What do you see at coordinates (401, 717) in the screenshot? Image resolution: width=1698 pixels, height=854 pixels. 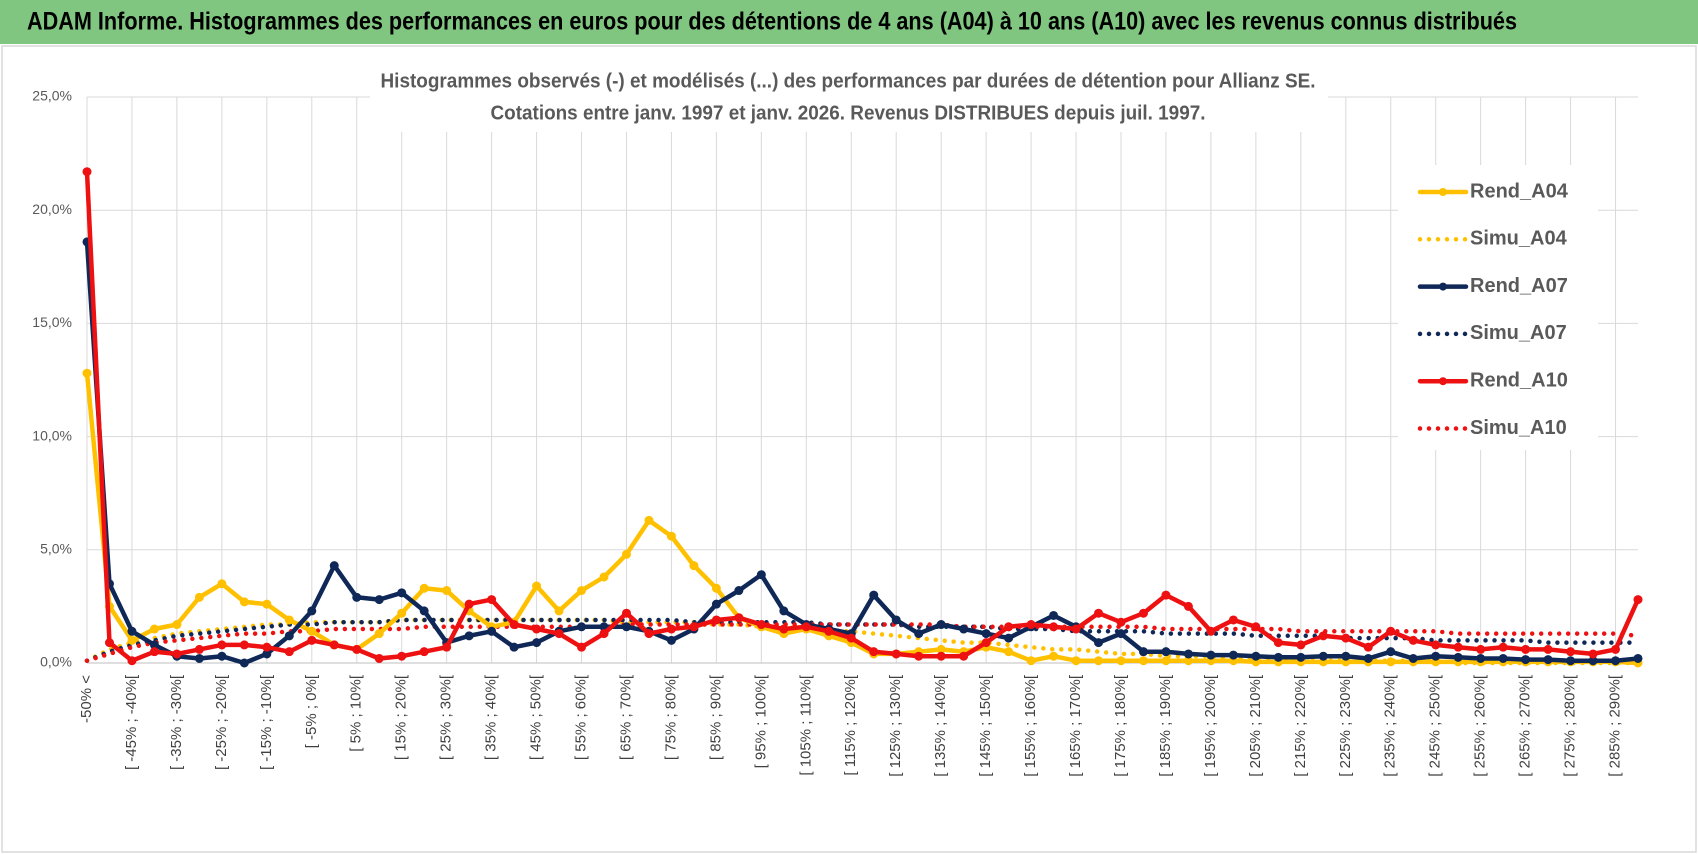 I see `x-tick-label: [ 15% ; 20%[` at bounding box center [401, 717].